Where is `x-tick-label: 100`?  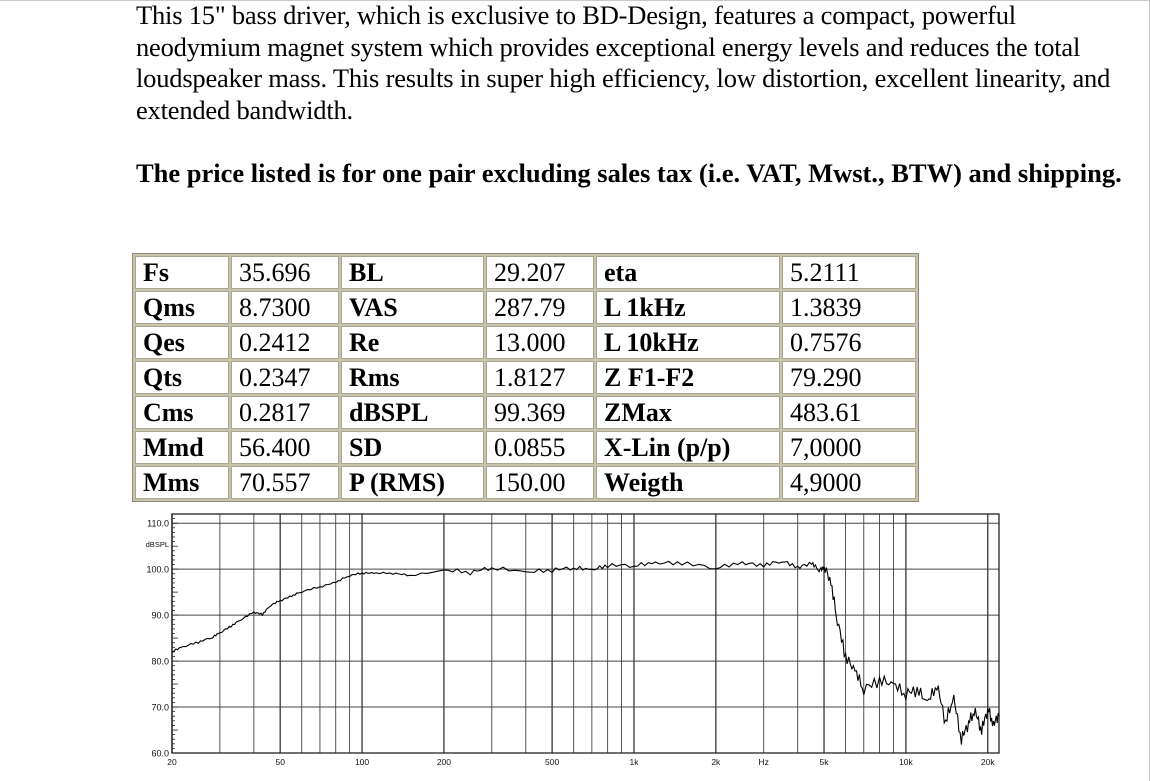
x-tick-label: 100 is located at coordinates (362, 762).